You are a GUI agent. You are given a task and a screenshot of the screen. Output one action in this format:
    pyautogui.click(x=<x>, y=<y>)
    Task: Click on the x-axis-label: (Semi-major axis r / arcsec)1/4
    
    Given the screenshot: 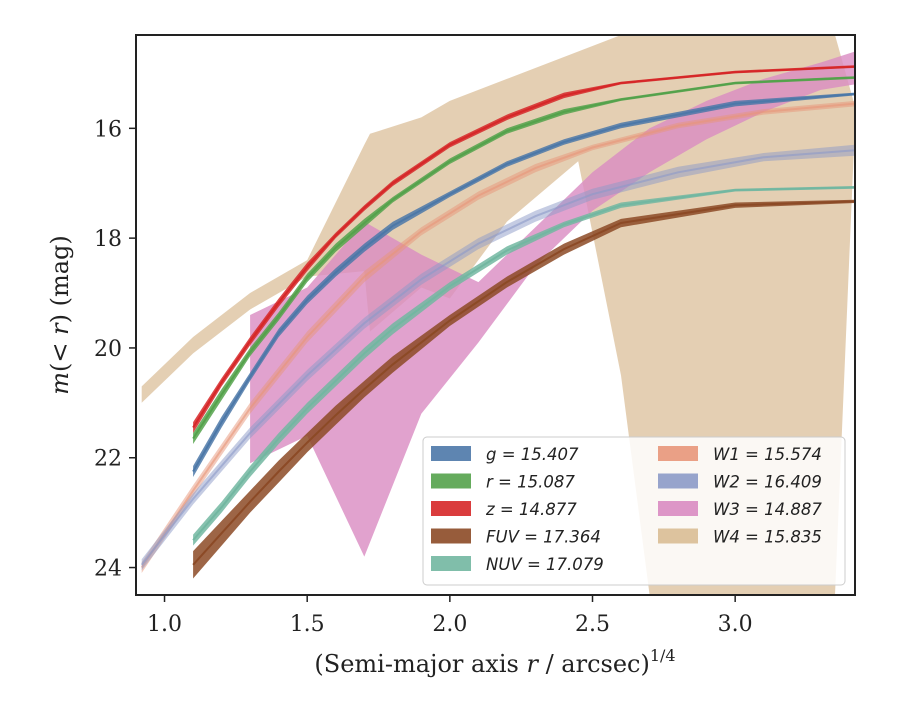 What is the action you would take?
    pyautogui.click(x=494, y=662)
    